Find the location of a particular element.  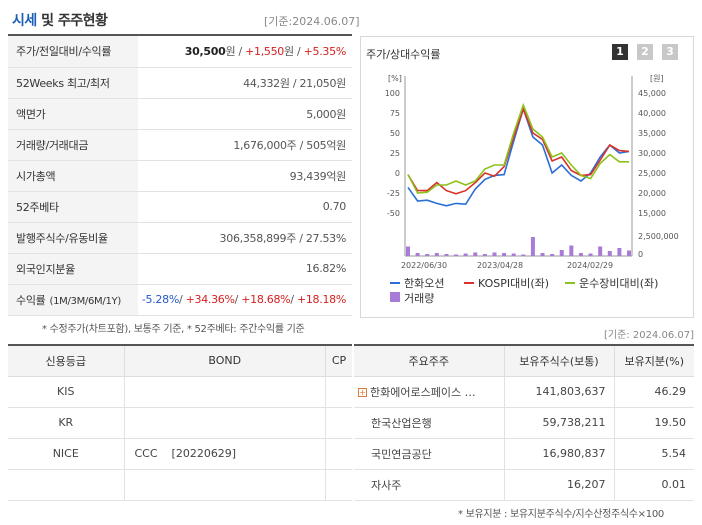

info-label: 52주베타 is located at coordinates (73, 207).